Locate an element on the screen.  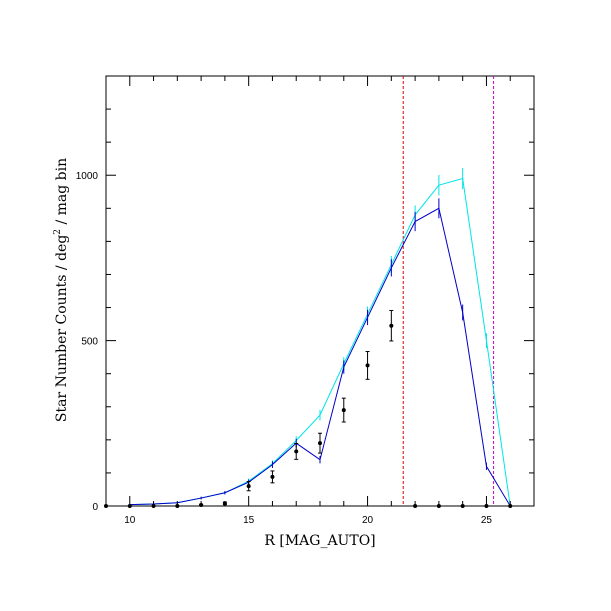
x-tick-label: 10 is located at coordinates (130, 520).